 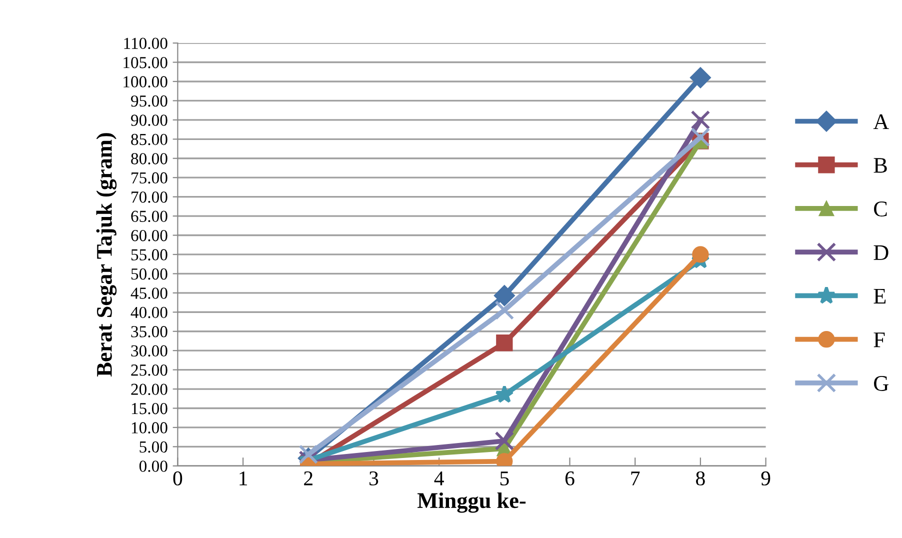 What do you see at coordinates (700, 478) in the screenshot?
I see `x-tick-label: 8` at bounding box center [700, 478].